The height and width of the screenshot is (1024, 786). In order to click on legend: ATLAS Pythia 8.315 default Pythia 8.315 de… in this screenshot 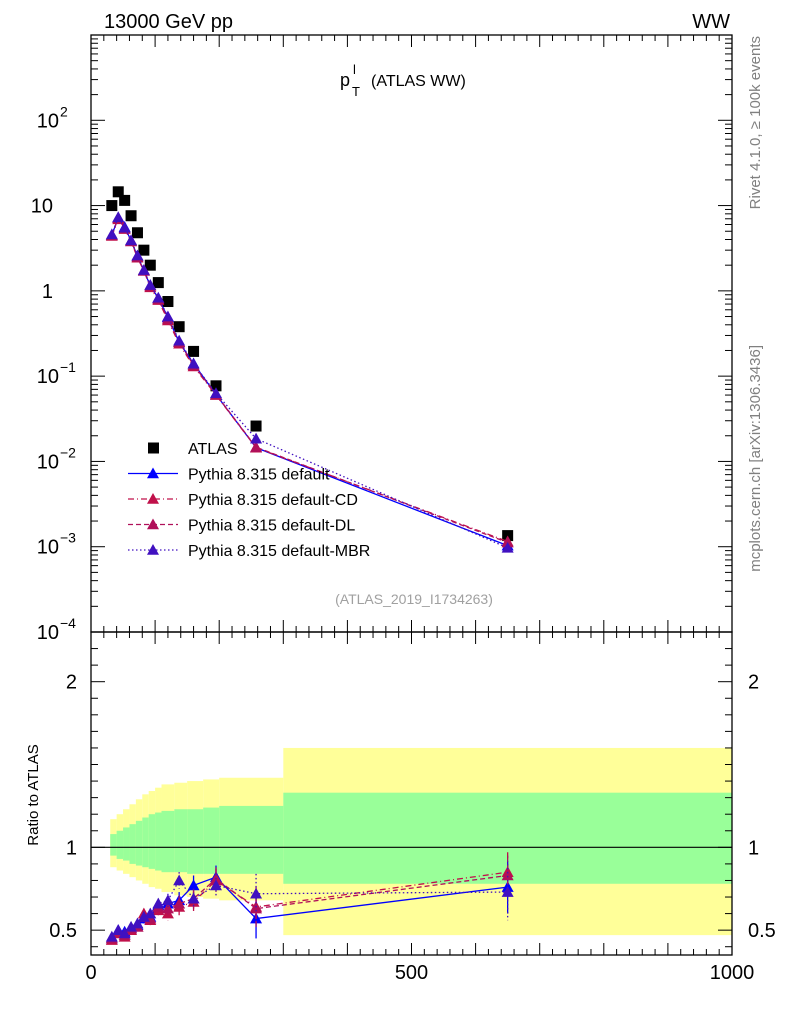, I will do `click(249, 500)`.